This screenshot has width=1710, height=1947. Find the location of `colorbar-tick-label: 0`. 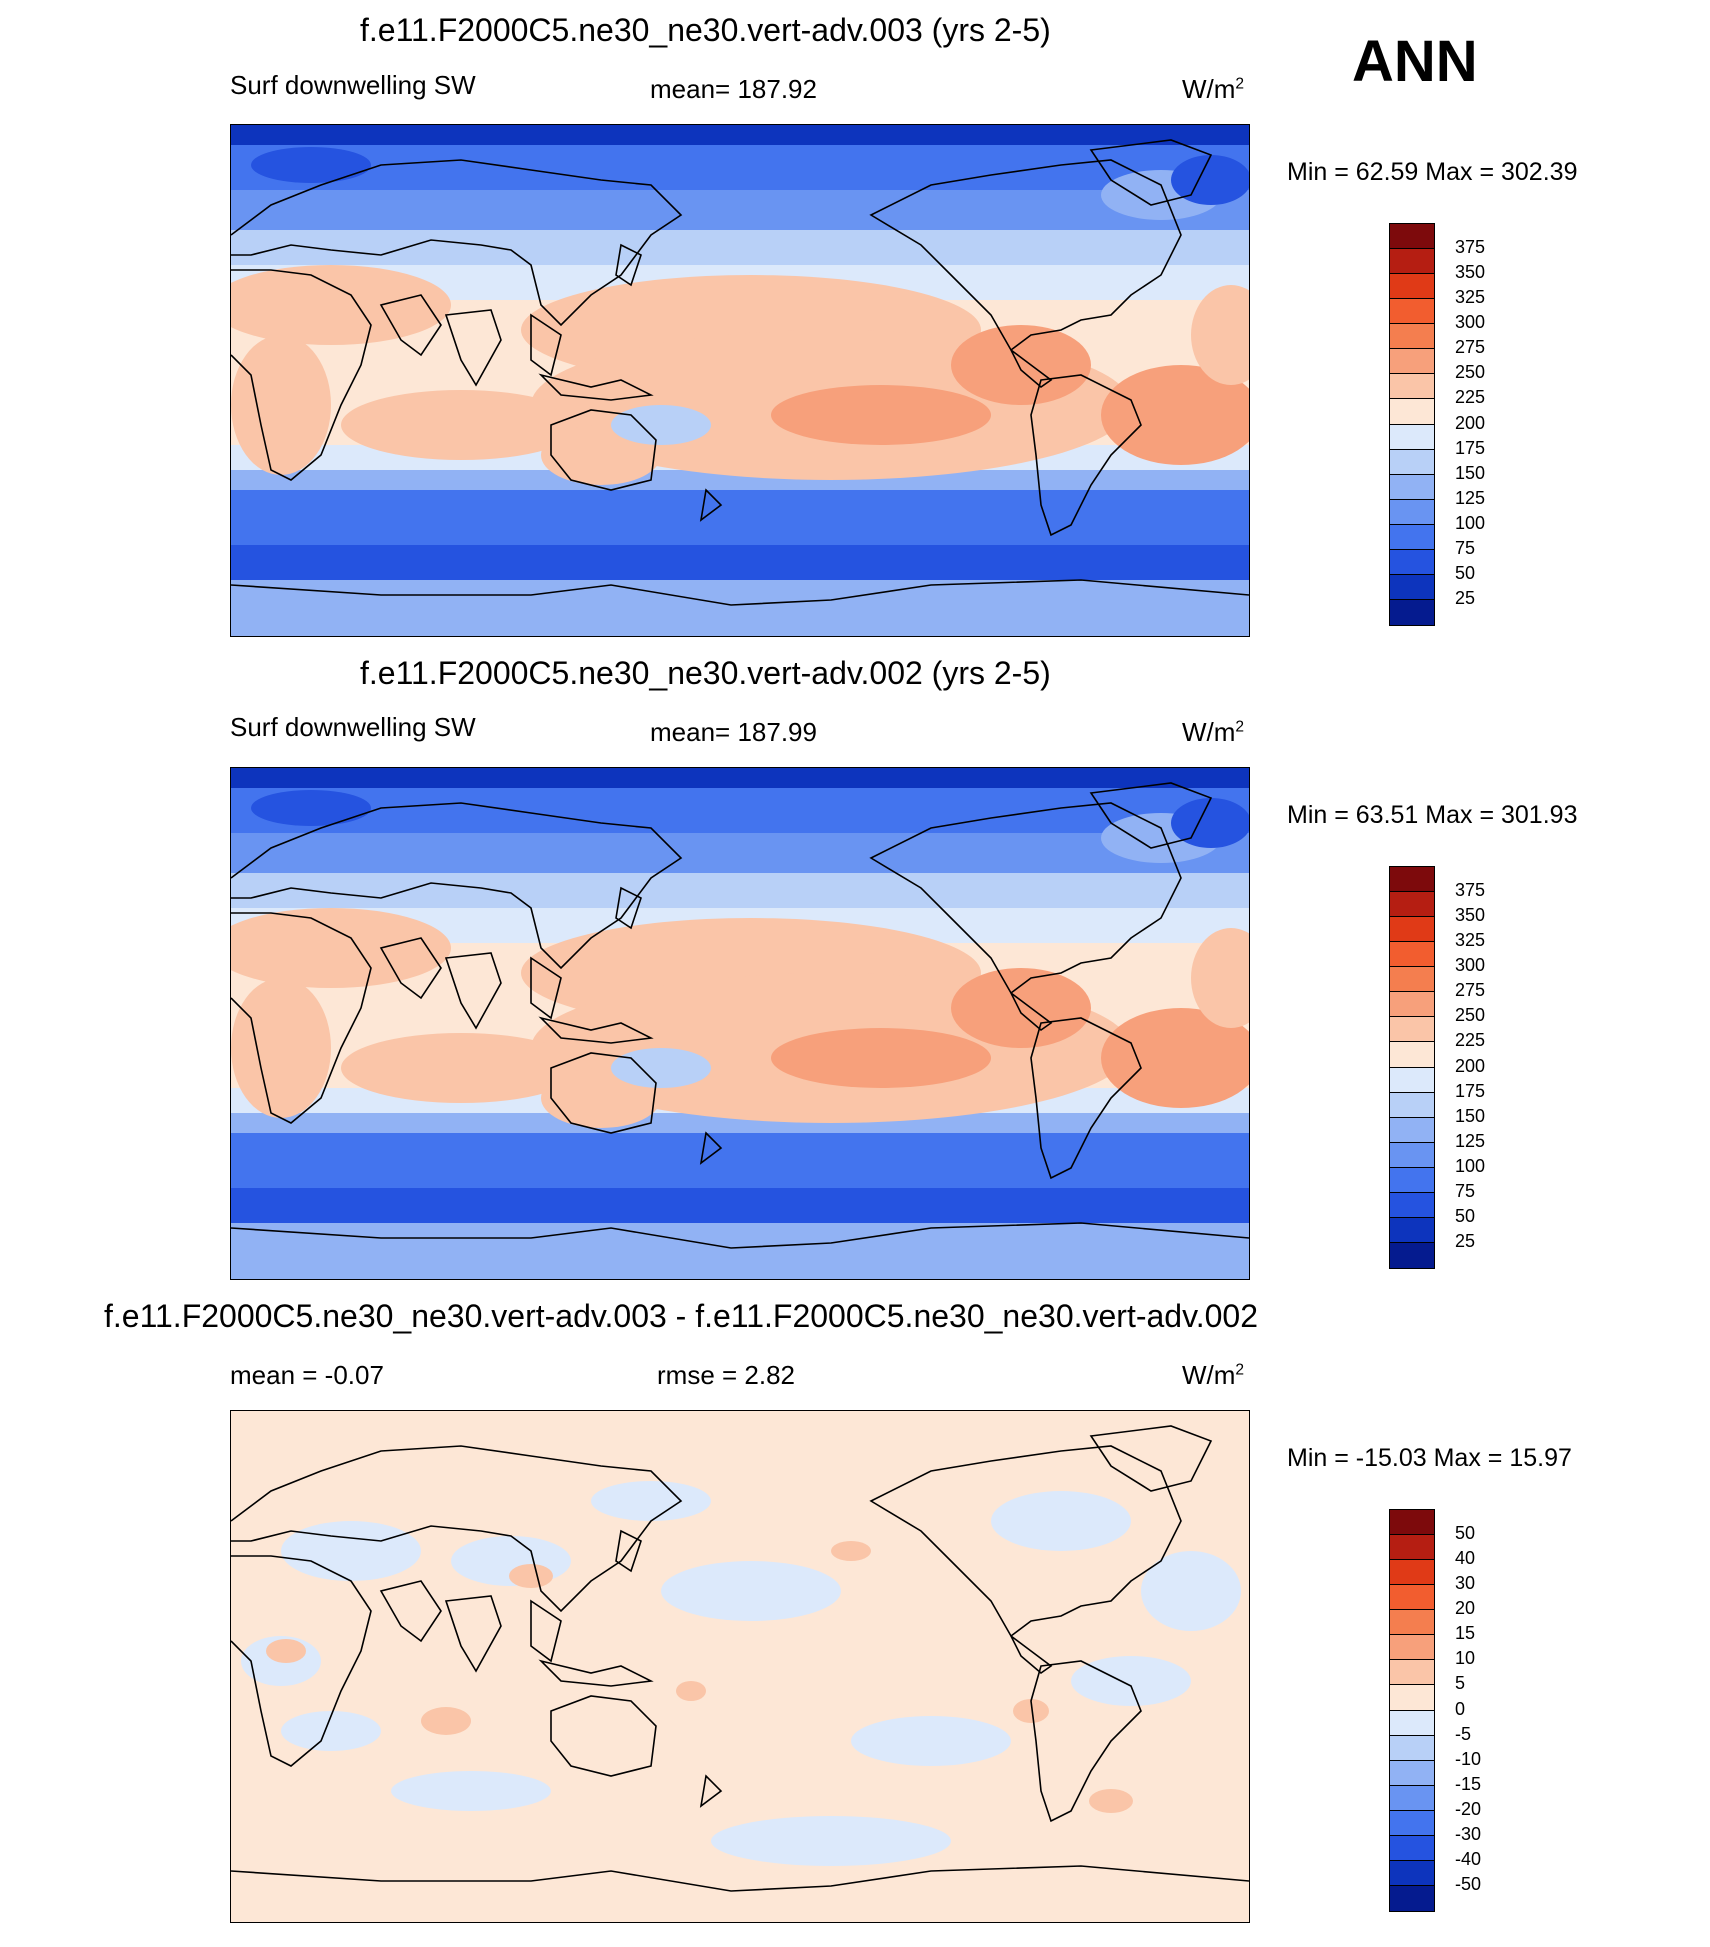

colorbar-tick-label: 0 is located at coordinates (1460, 1708).